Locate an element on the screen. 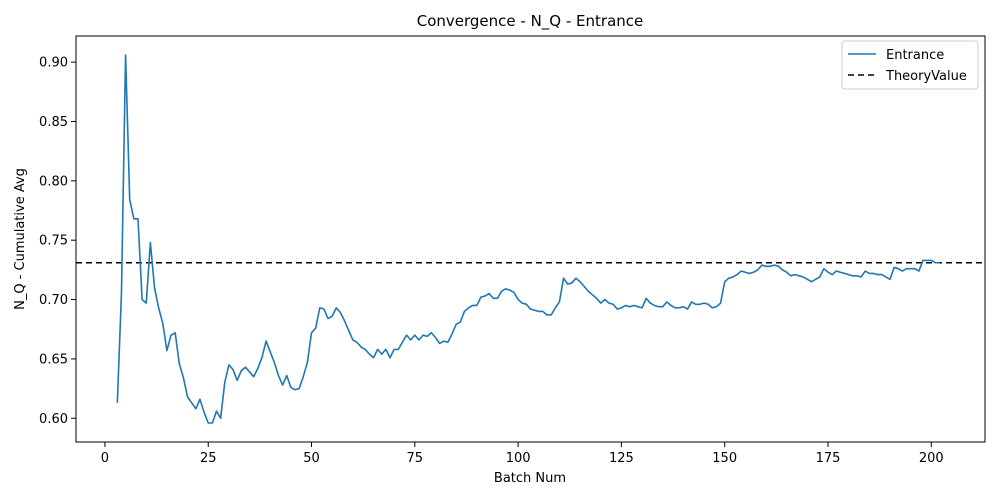 Image resolution: width=1000 pixels, height=500 pixels. y-tick-label: 0.65 is located at coordinates (53, 359).